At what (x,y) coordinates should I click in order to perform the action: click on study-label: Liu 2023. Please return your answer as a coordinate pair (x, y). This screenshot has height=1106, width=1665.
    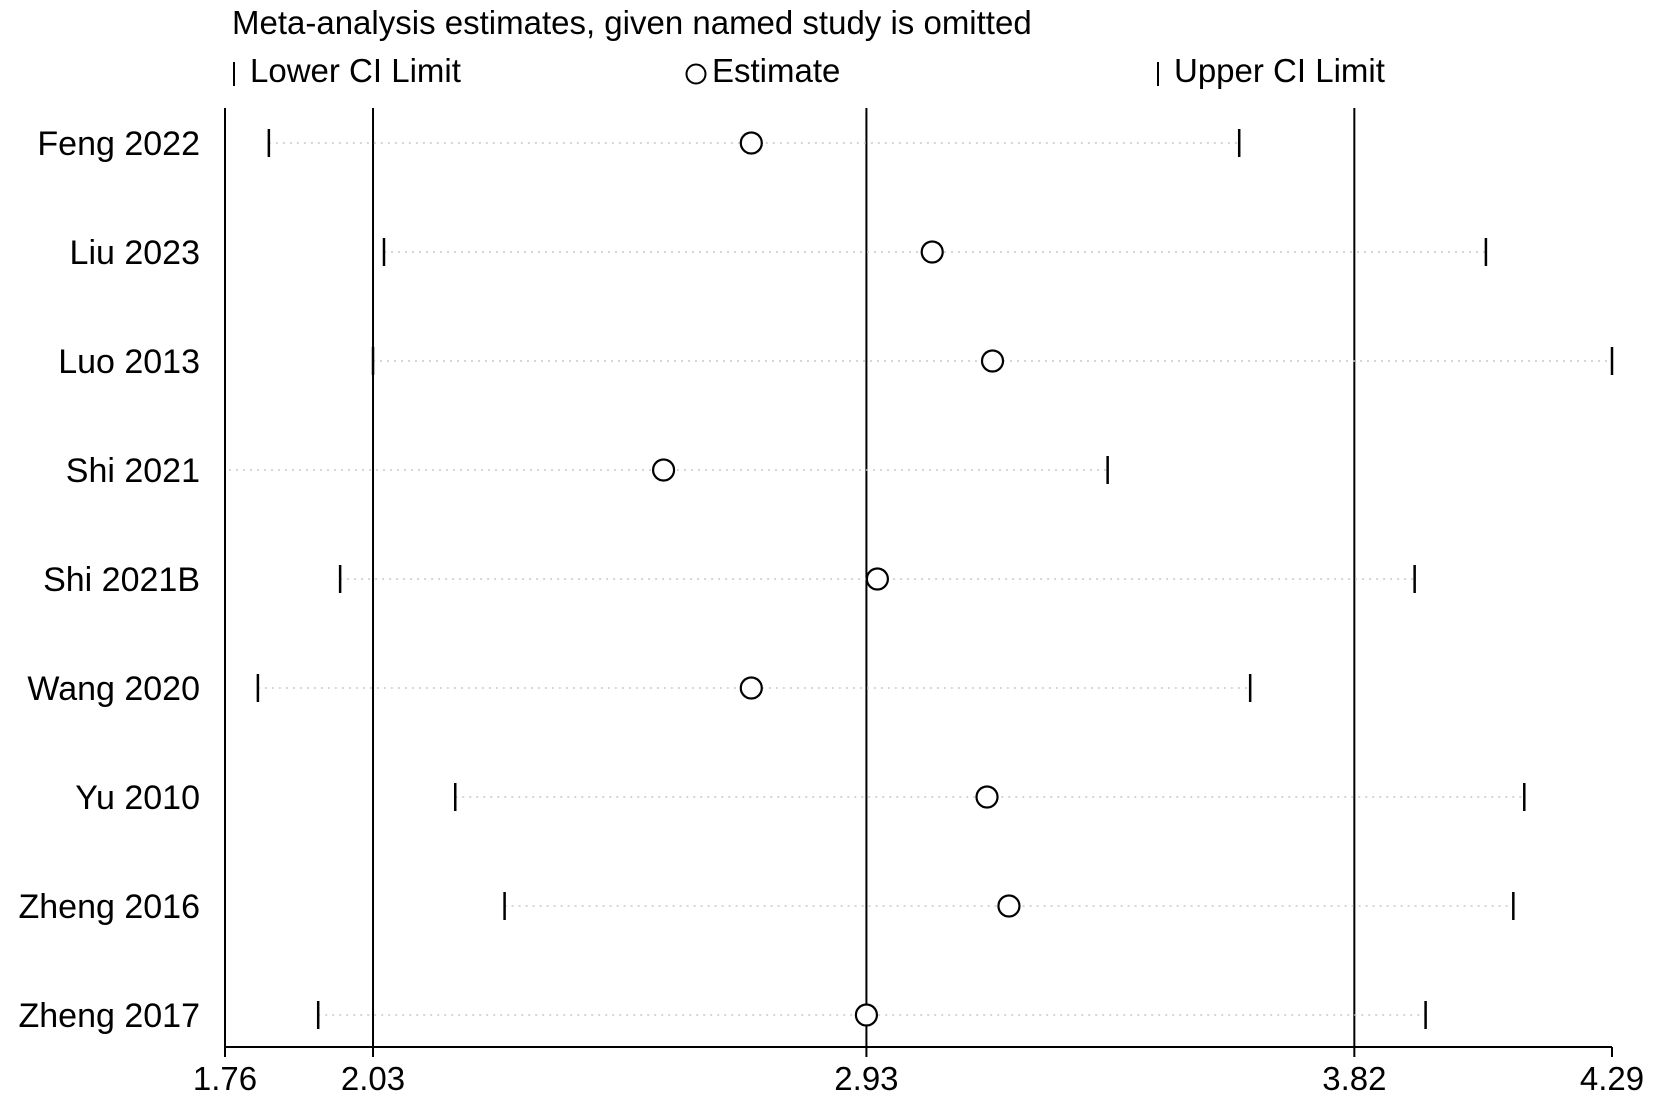
    Looking at the image, I should click on (135, 253).